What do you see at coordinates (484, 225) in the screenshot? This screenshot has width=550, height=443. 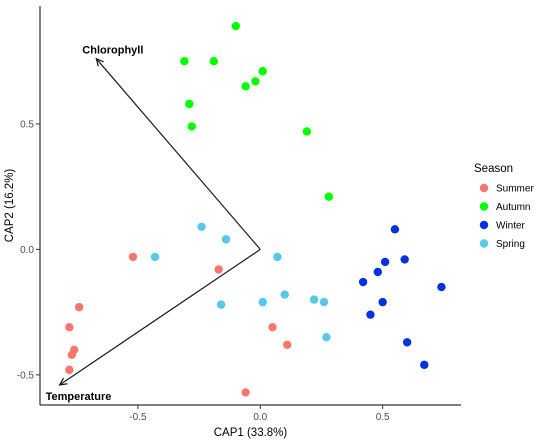 I see `legend-key-winter` at bounding box center [484, 225].